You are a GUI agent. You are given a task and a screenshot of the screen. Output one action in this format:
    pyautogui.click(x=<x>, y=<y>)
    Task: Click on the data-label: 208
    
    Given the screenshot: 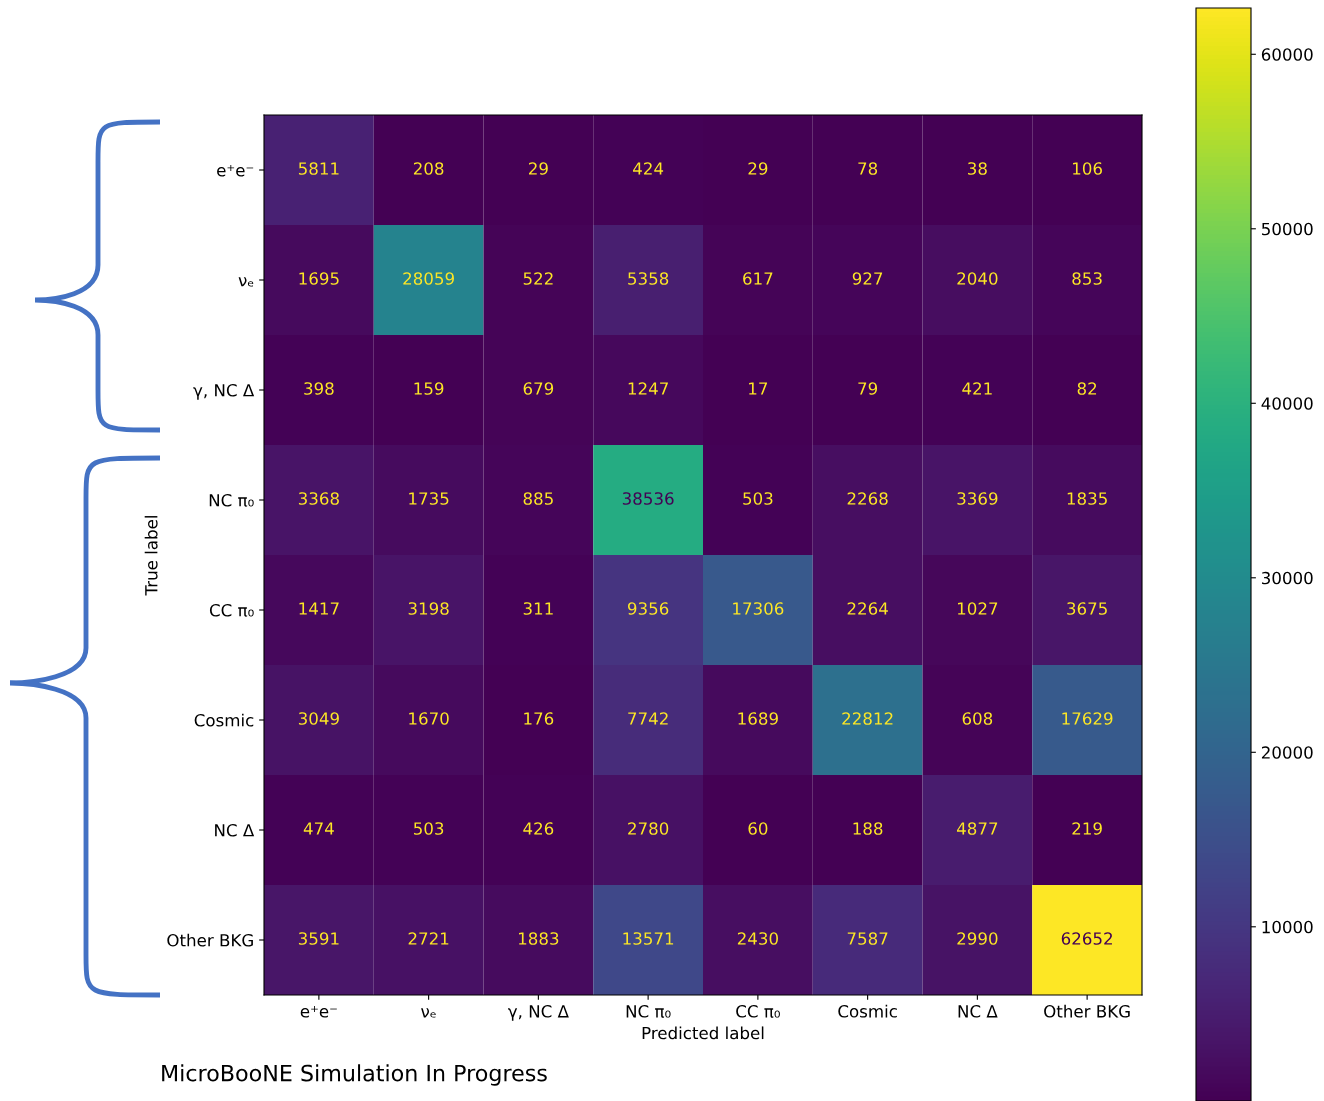 What is the action you would take?
    pyautogui.click(x=428, y=168)
    